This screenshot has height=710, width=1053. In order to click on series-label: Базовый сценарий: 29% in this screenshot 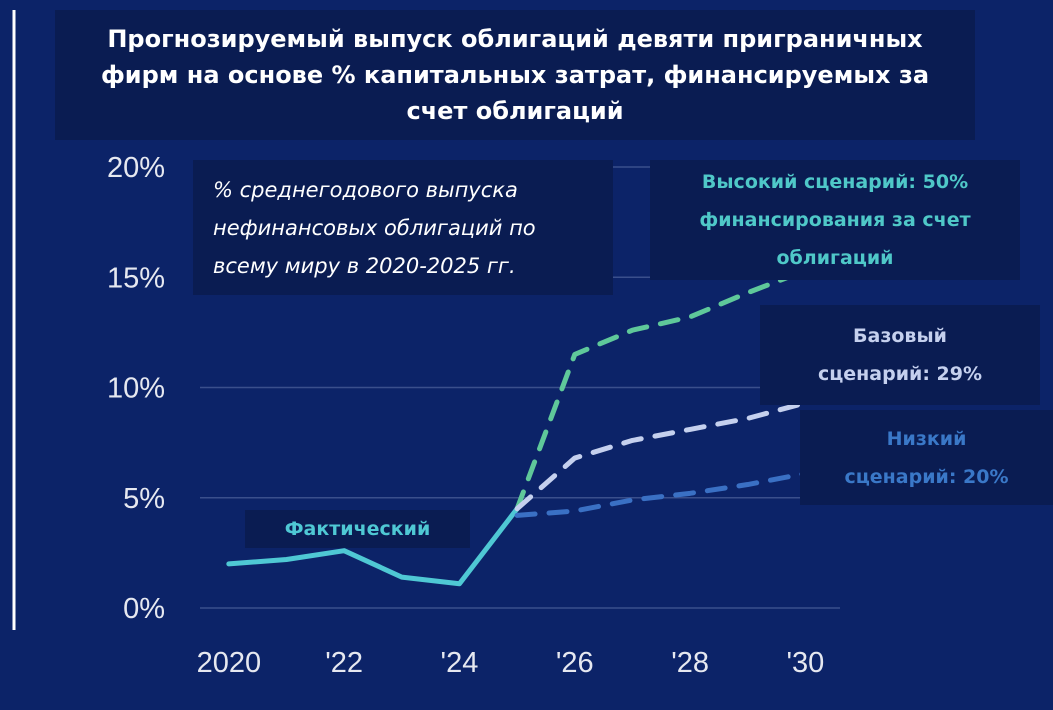, I will do `click(900, 355)`.